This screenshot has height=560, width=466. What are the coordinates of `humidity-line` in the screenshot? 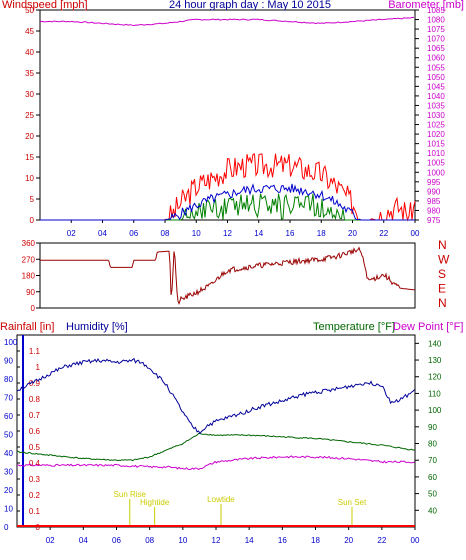 It's located at (215, 396).